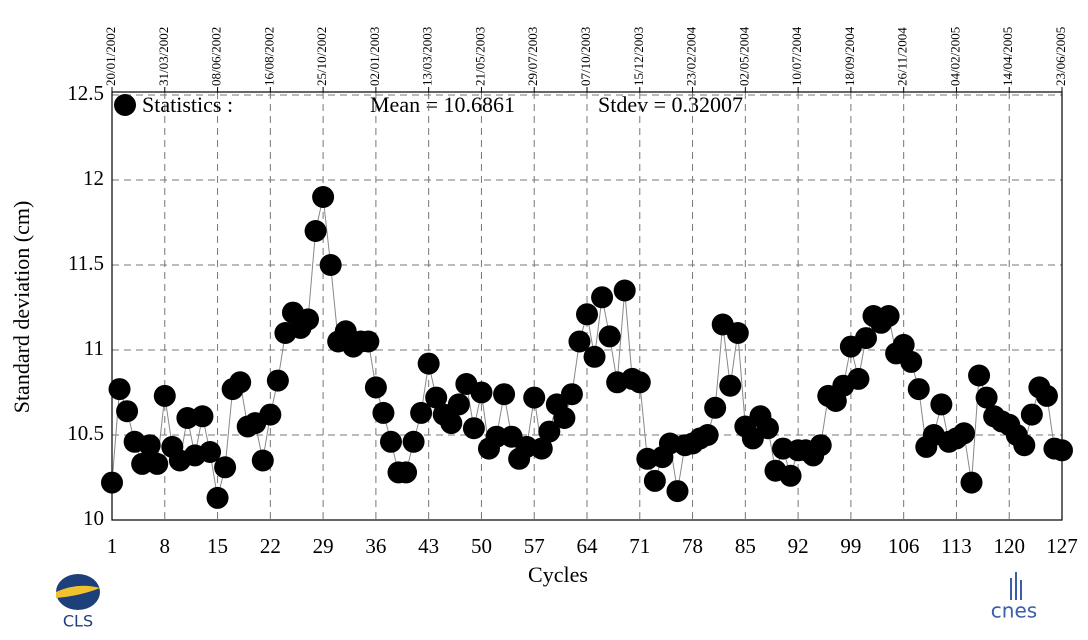 This screenshot has width=1088, height=640. What do you see at coordinates (902, 56) in the screenshot?
I see `top-date-label: 26/11/2004` at bounding box center [902, 56].